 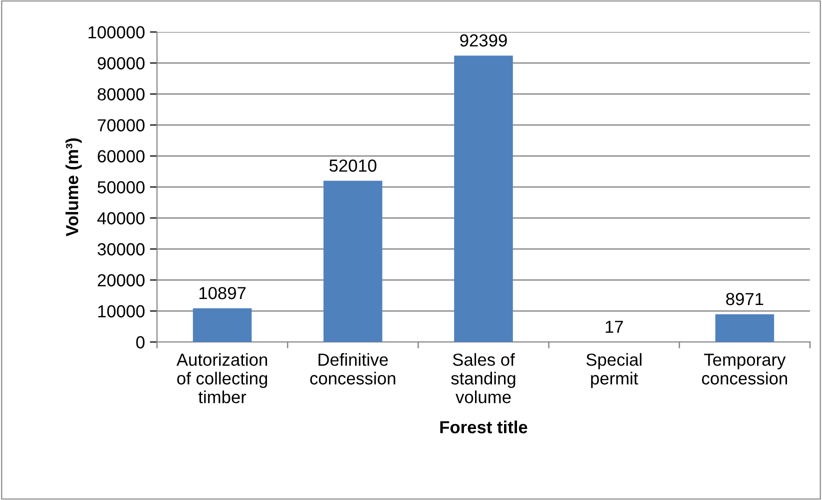 What do you see at coordinates (121, 63) in the screenshot?
I see `y-tick-label: 90000` at bounding box center [121, 63].